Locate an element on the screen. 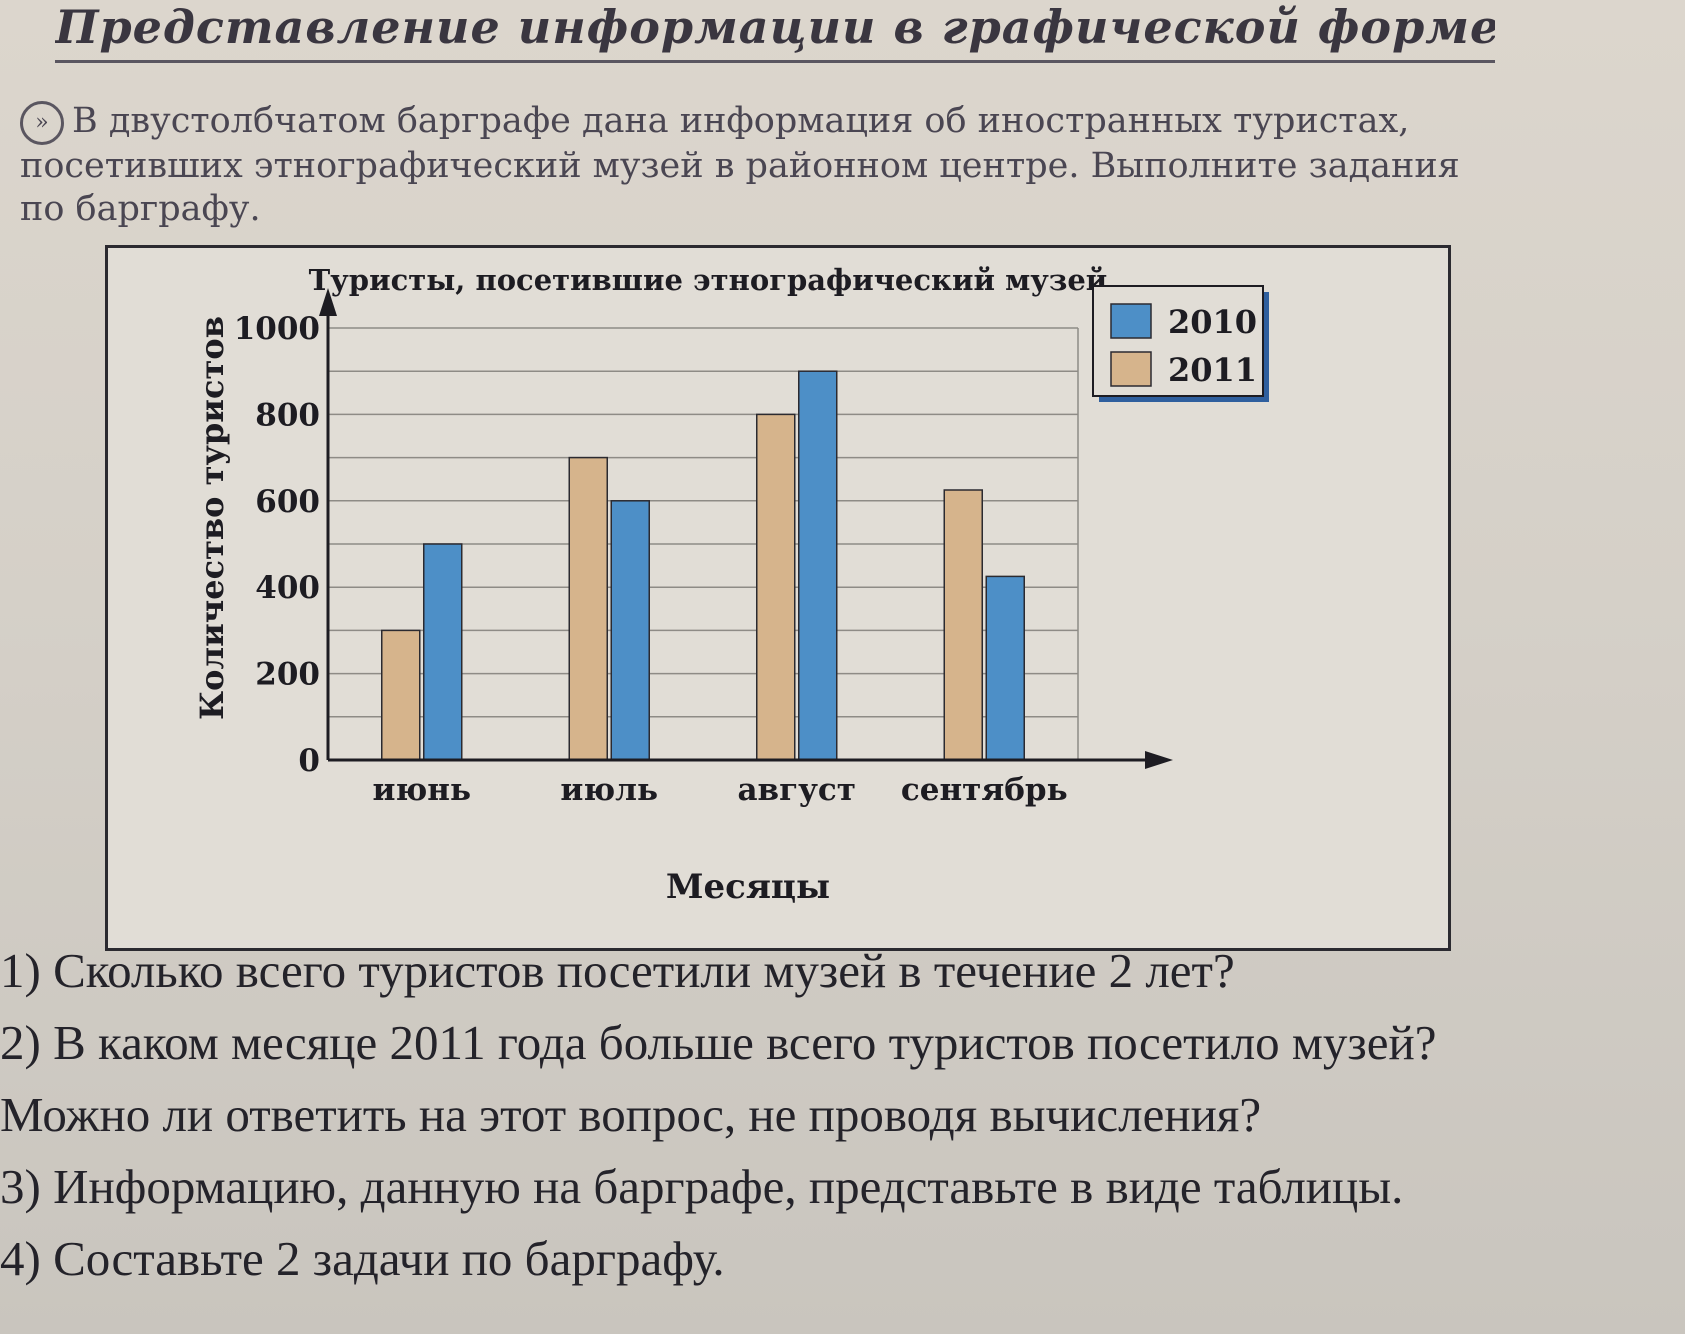  y-tick-label: 600 is located at coordinates (287, 502).